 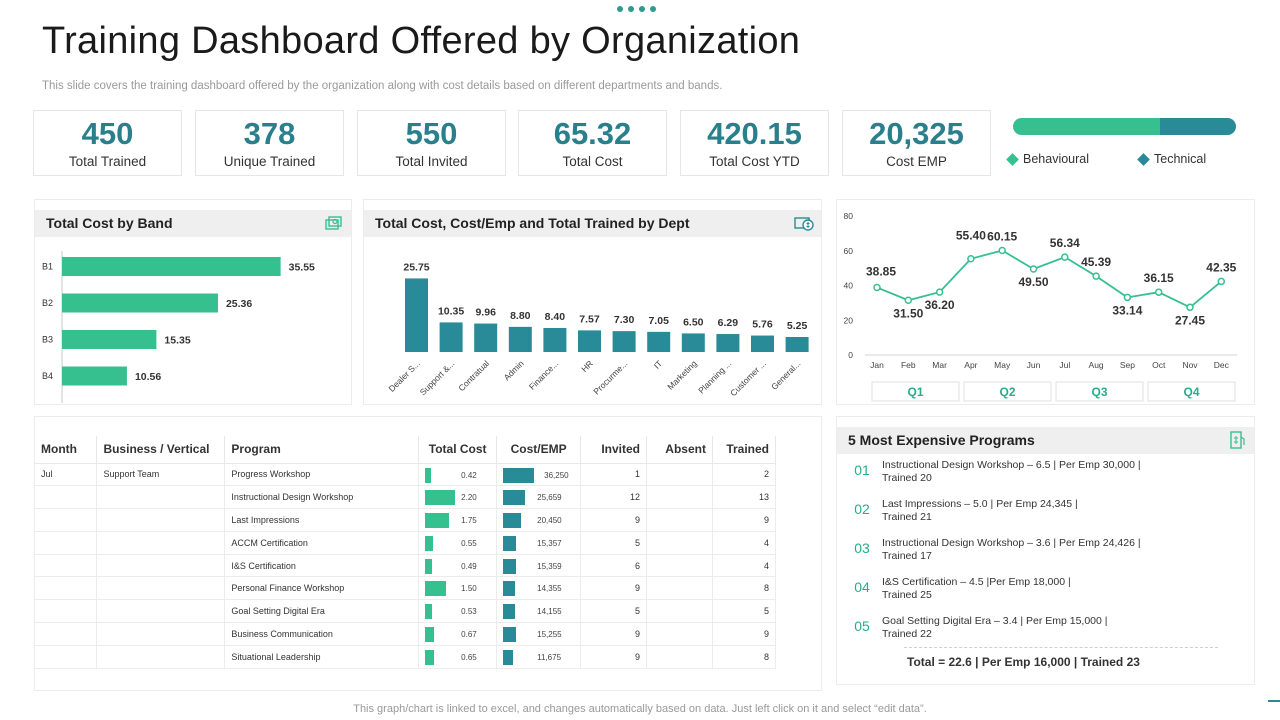 I want to click on line-value-label: 60.15, so click(x=1002, y=236).